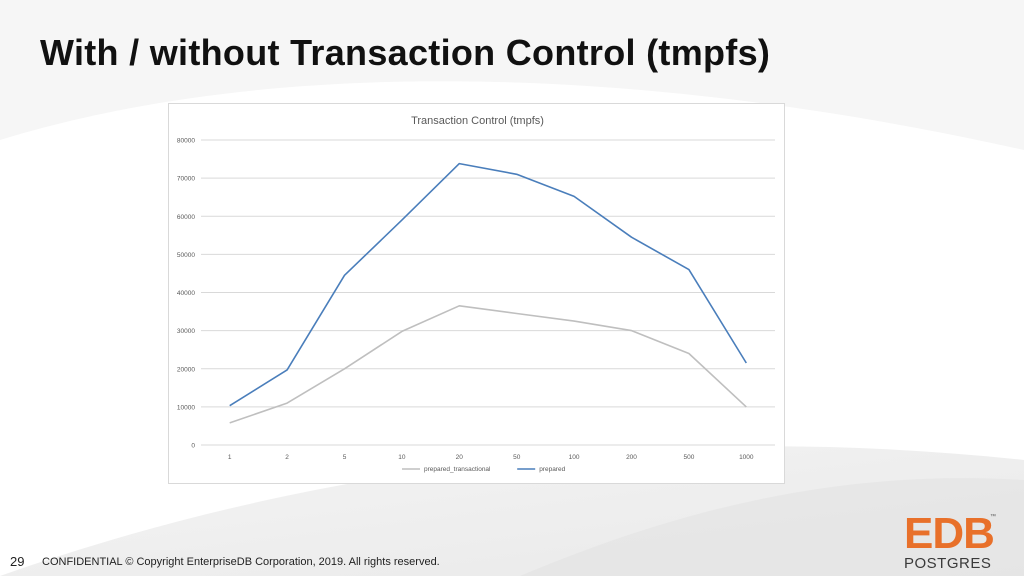  I want to click on y-tick-label: 20000, so click(186, 369).